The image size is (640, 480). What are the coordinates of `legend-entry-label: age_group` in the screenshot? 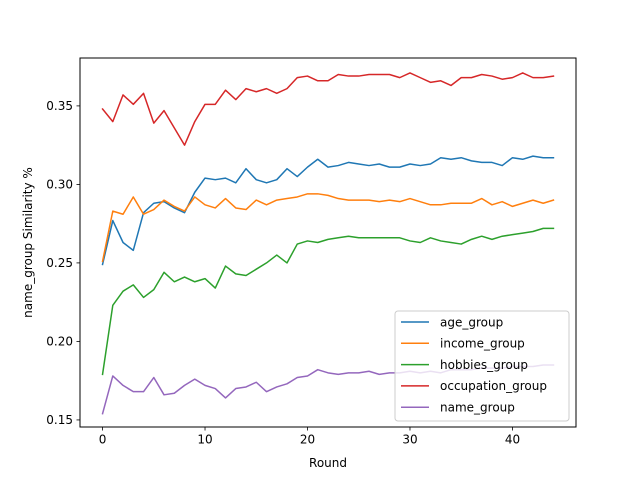 It's located at (471, 322).